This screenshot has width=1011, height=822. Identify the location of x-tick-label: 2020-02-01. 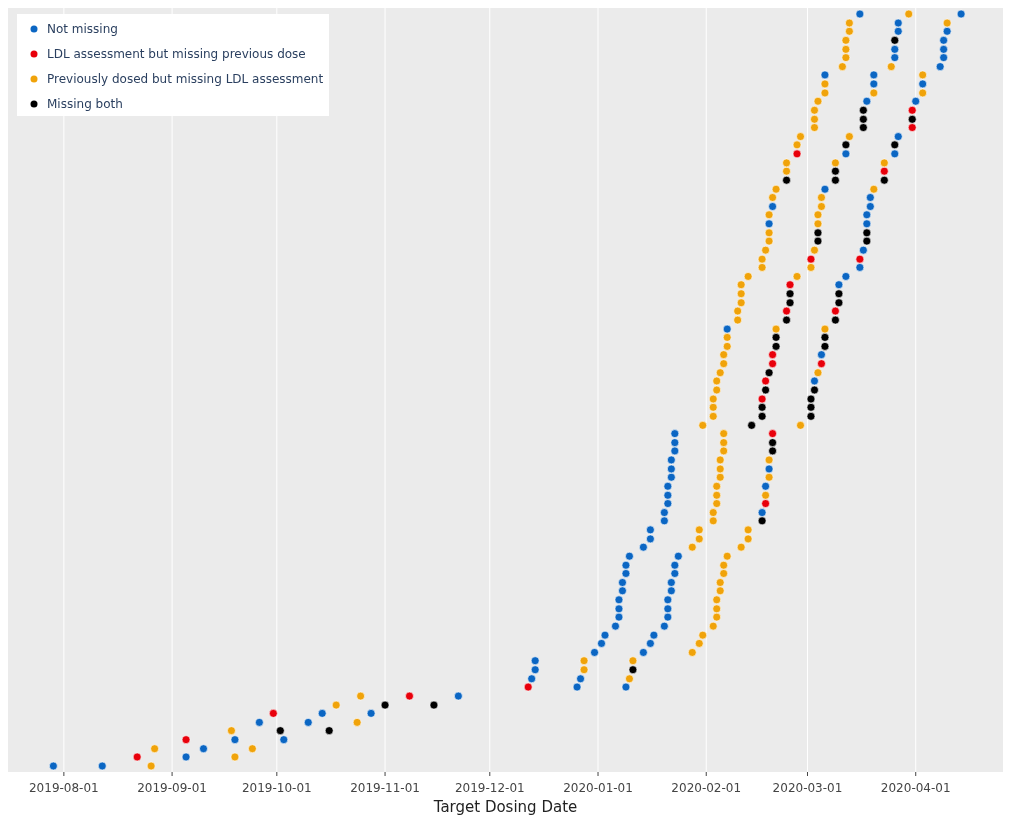
(706, 788).